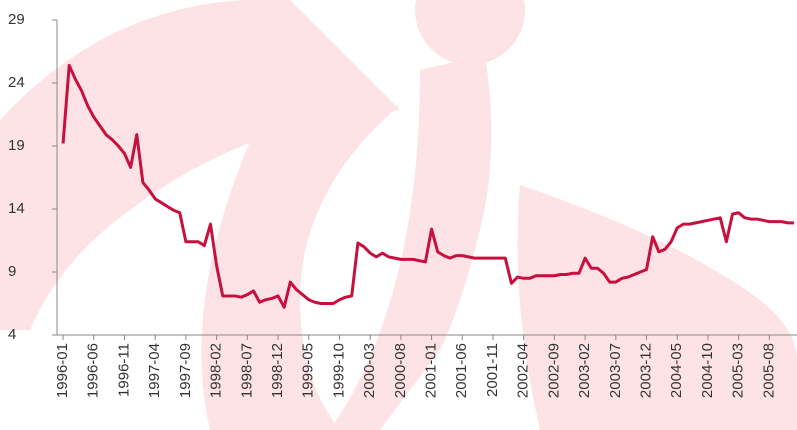  I want to click on x-tick-label: 1999-05, so click(308, 370).